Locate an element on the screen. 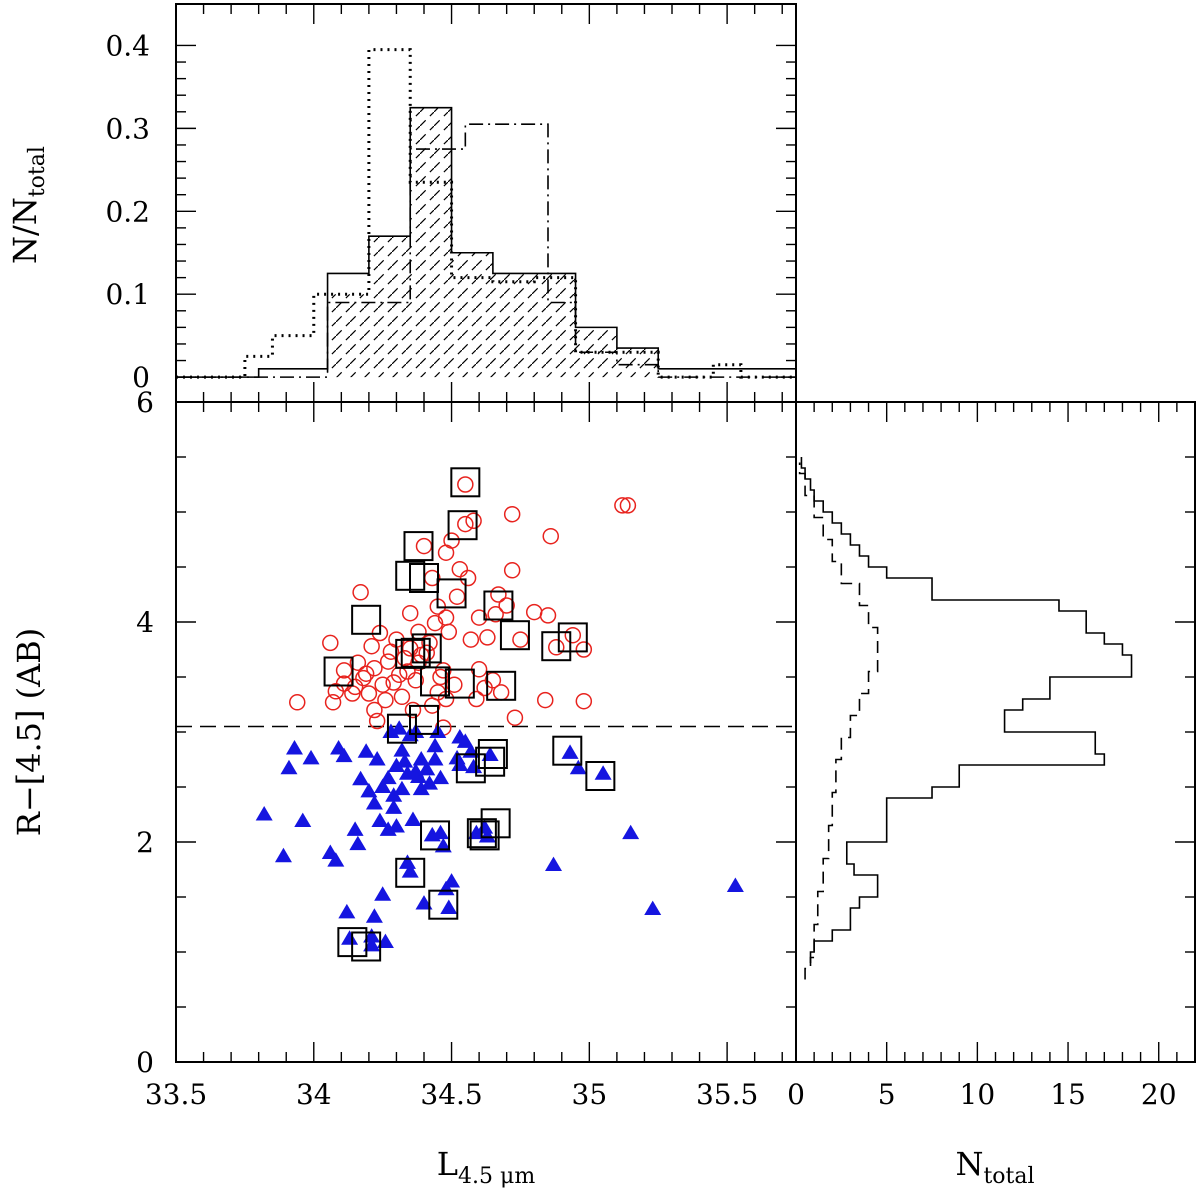 Image resolution: width=1200 pixels, height=1190 pixels. red-circle-points is located at coordinates (462, 606).